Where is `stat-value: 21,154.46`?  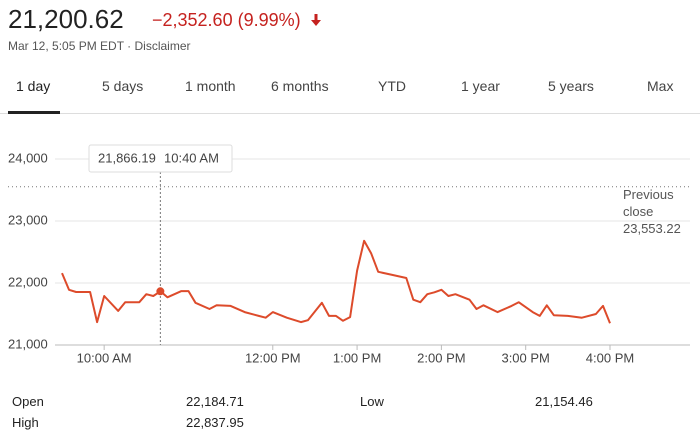 stat-value: 21,154.46 is located at coordinates (564, 401).